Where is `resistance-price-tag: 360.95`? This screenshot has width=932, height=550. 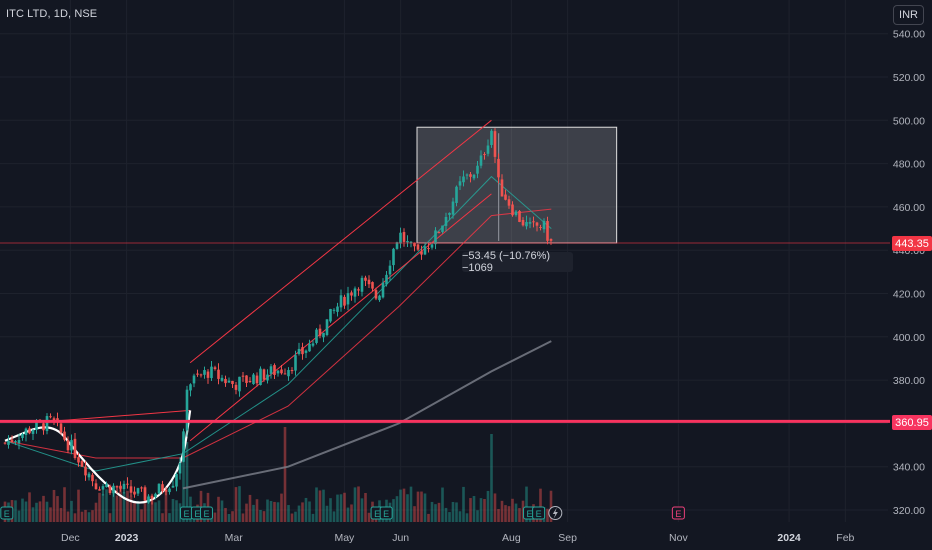
resistance-price-tag: 360.95 is located at coordinates (912, 422).